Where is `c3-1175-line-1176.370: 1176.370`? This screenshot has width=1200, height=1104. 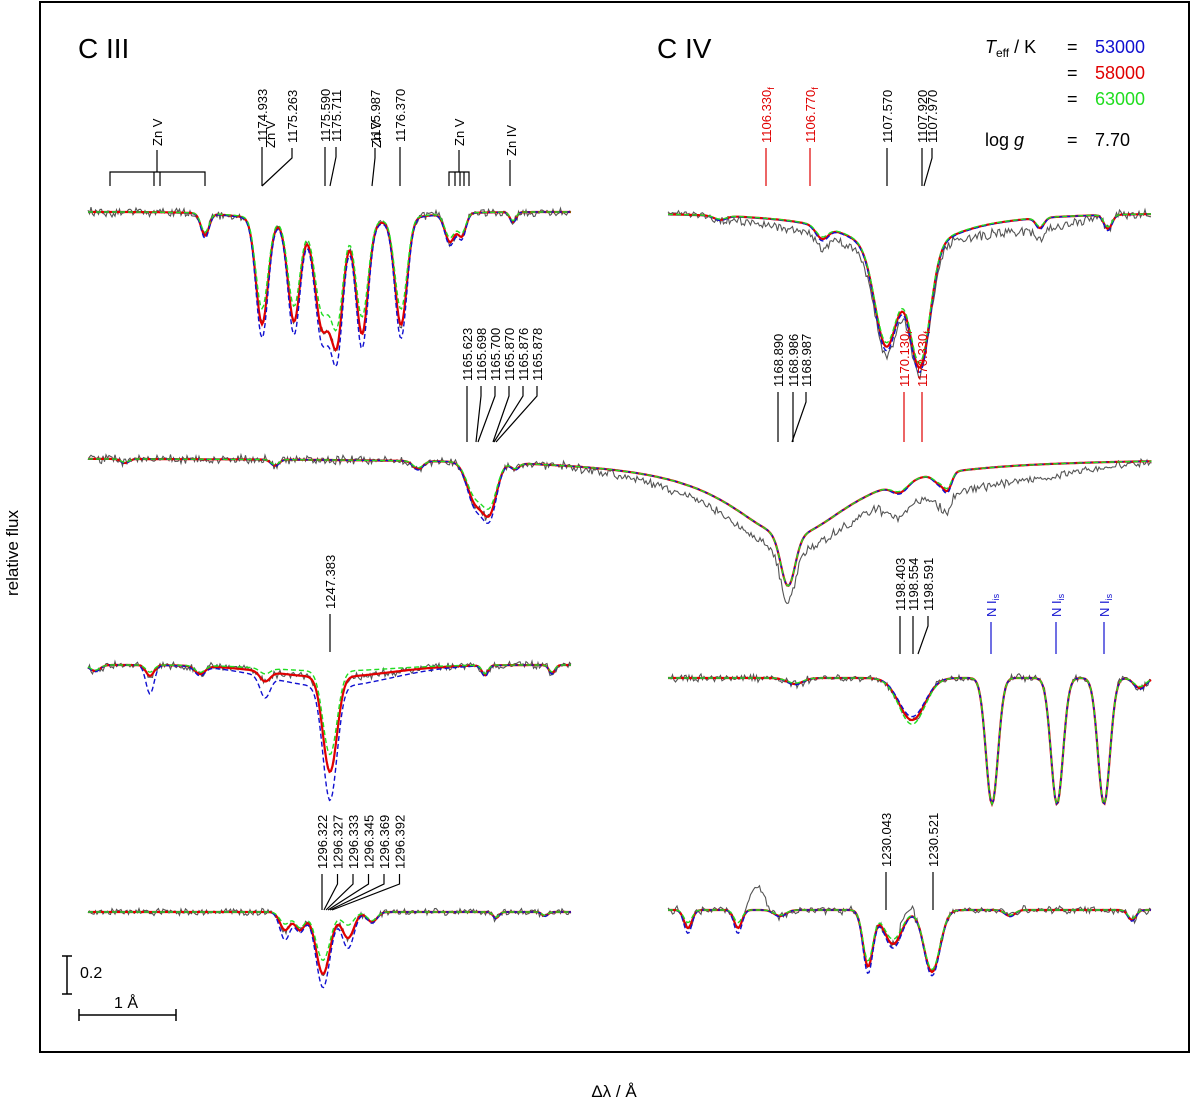
c3-1175-line-1176.370: 1176.370 is located at coordinates (400, 137).